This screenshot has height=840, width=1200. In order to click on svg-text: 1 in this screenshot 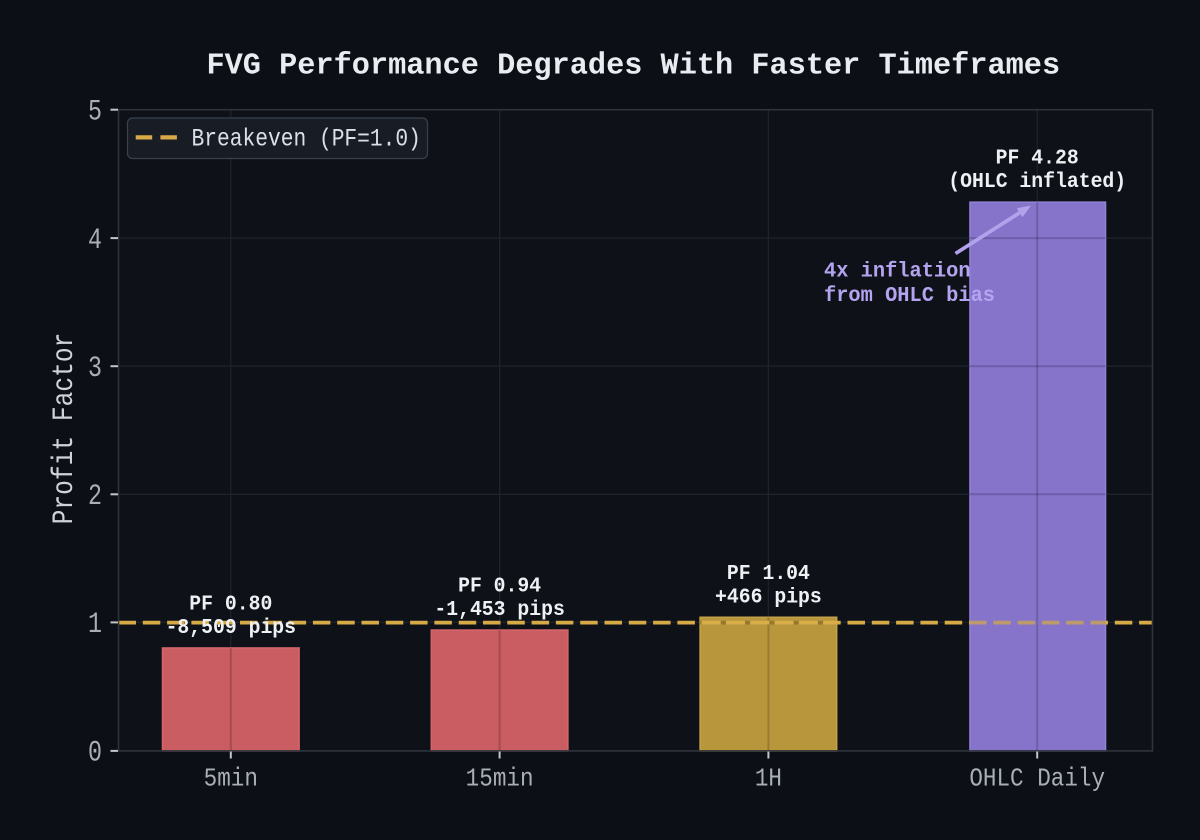, I will do `click(95, 624)`.